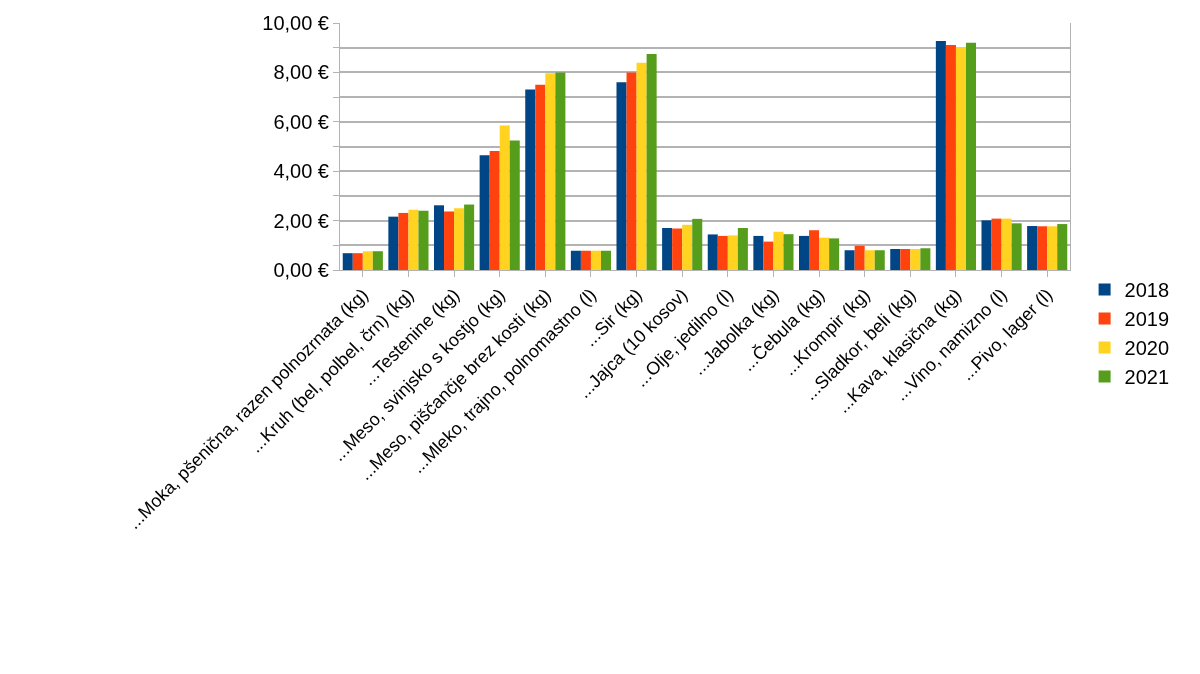  What do you see at coordinates (1147, 319) in the screenshot?
I see `legend-label: 2019` at bounding box center [1147, 319].